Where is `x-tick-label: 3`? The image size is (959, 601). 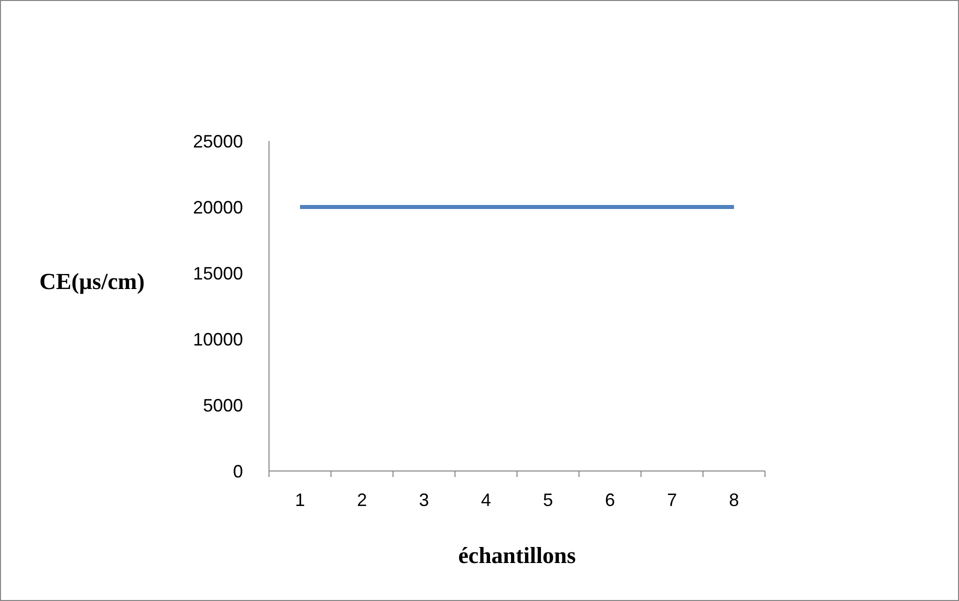
x-tick-label: 3 is located at coordinates (424, 500).